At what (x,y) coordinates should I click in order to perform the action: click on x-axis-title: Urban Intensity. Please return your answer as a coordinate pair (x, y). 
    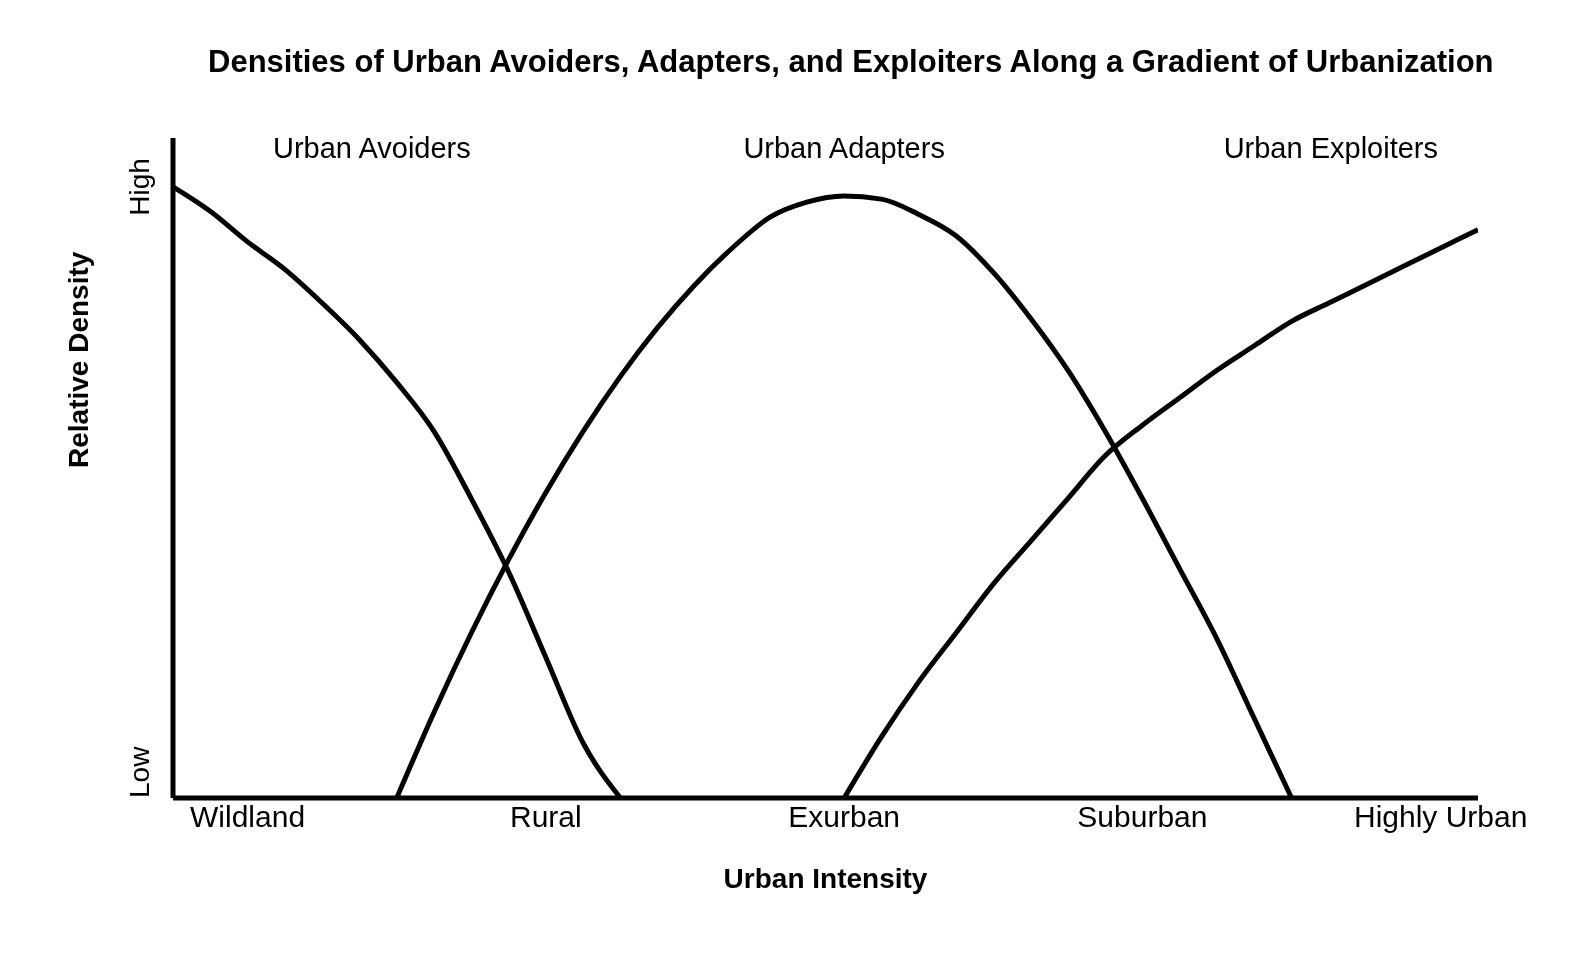
    Looking at the image, I should click on (825, 878).